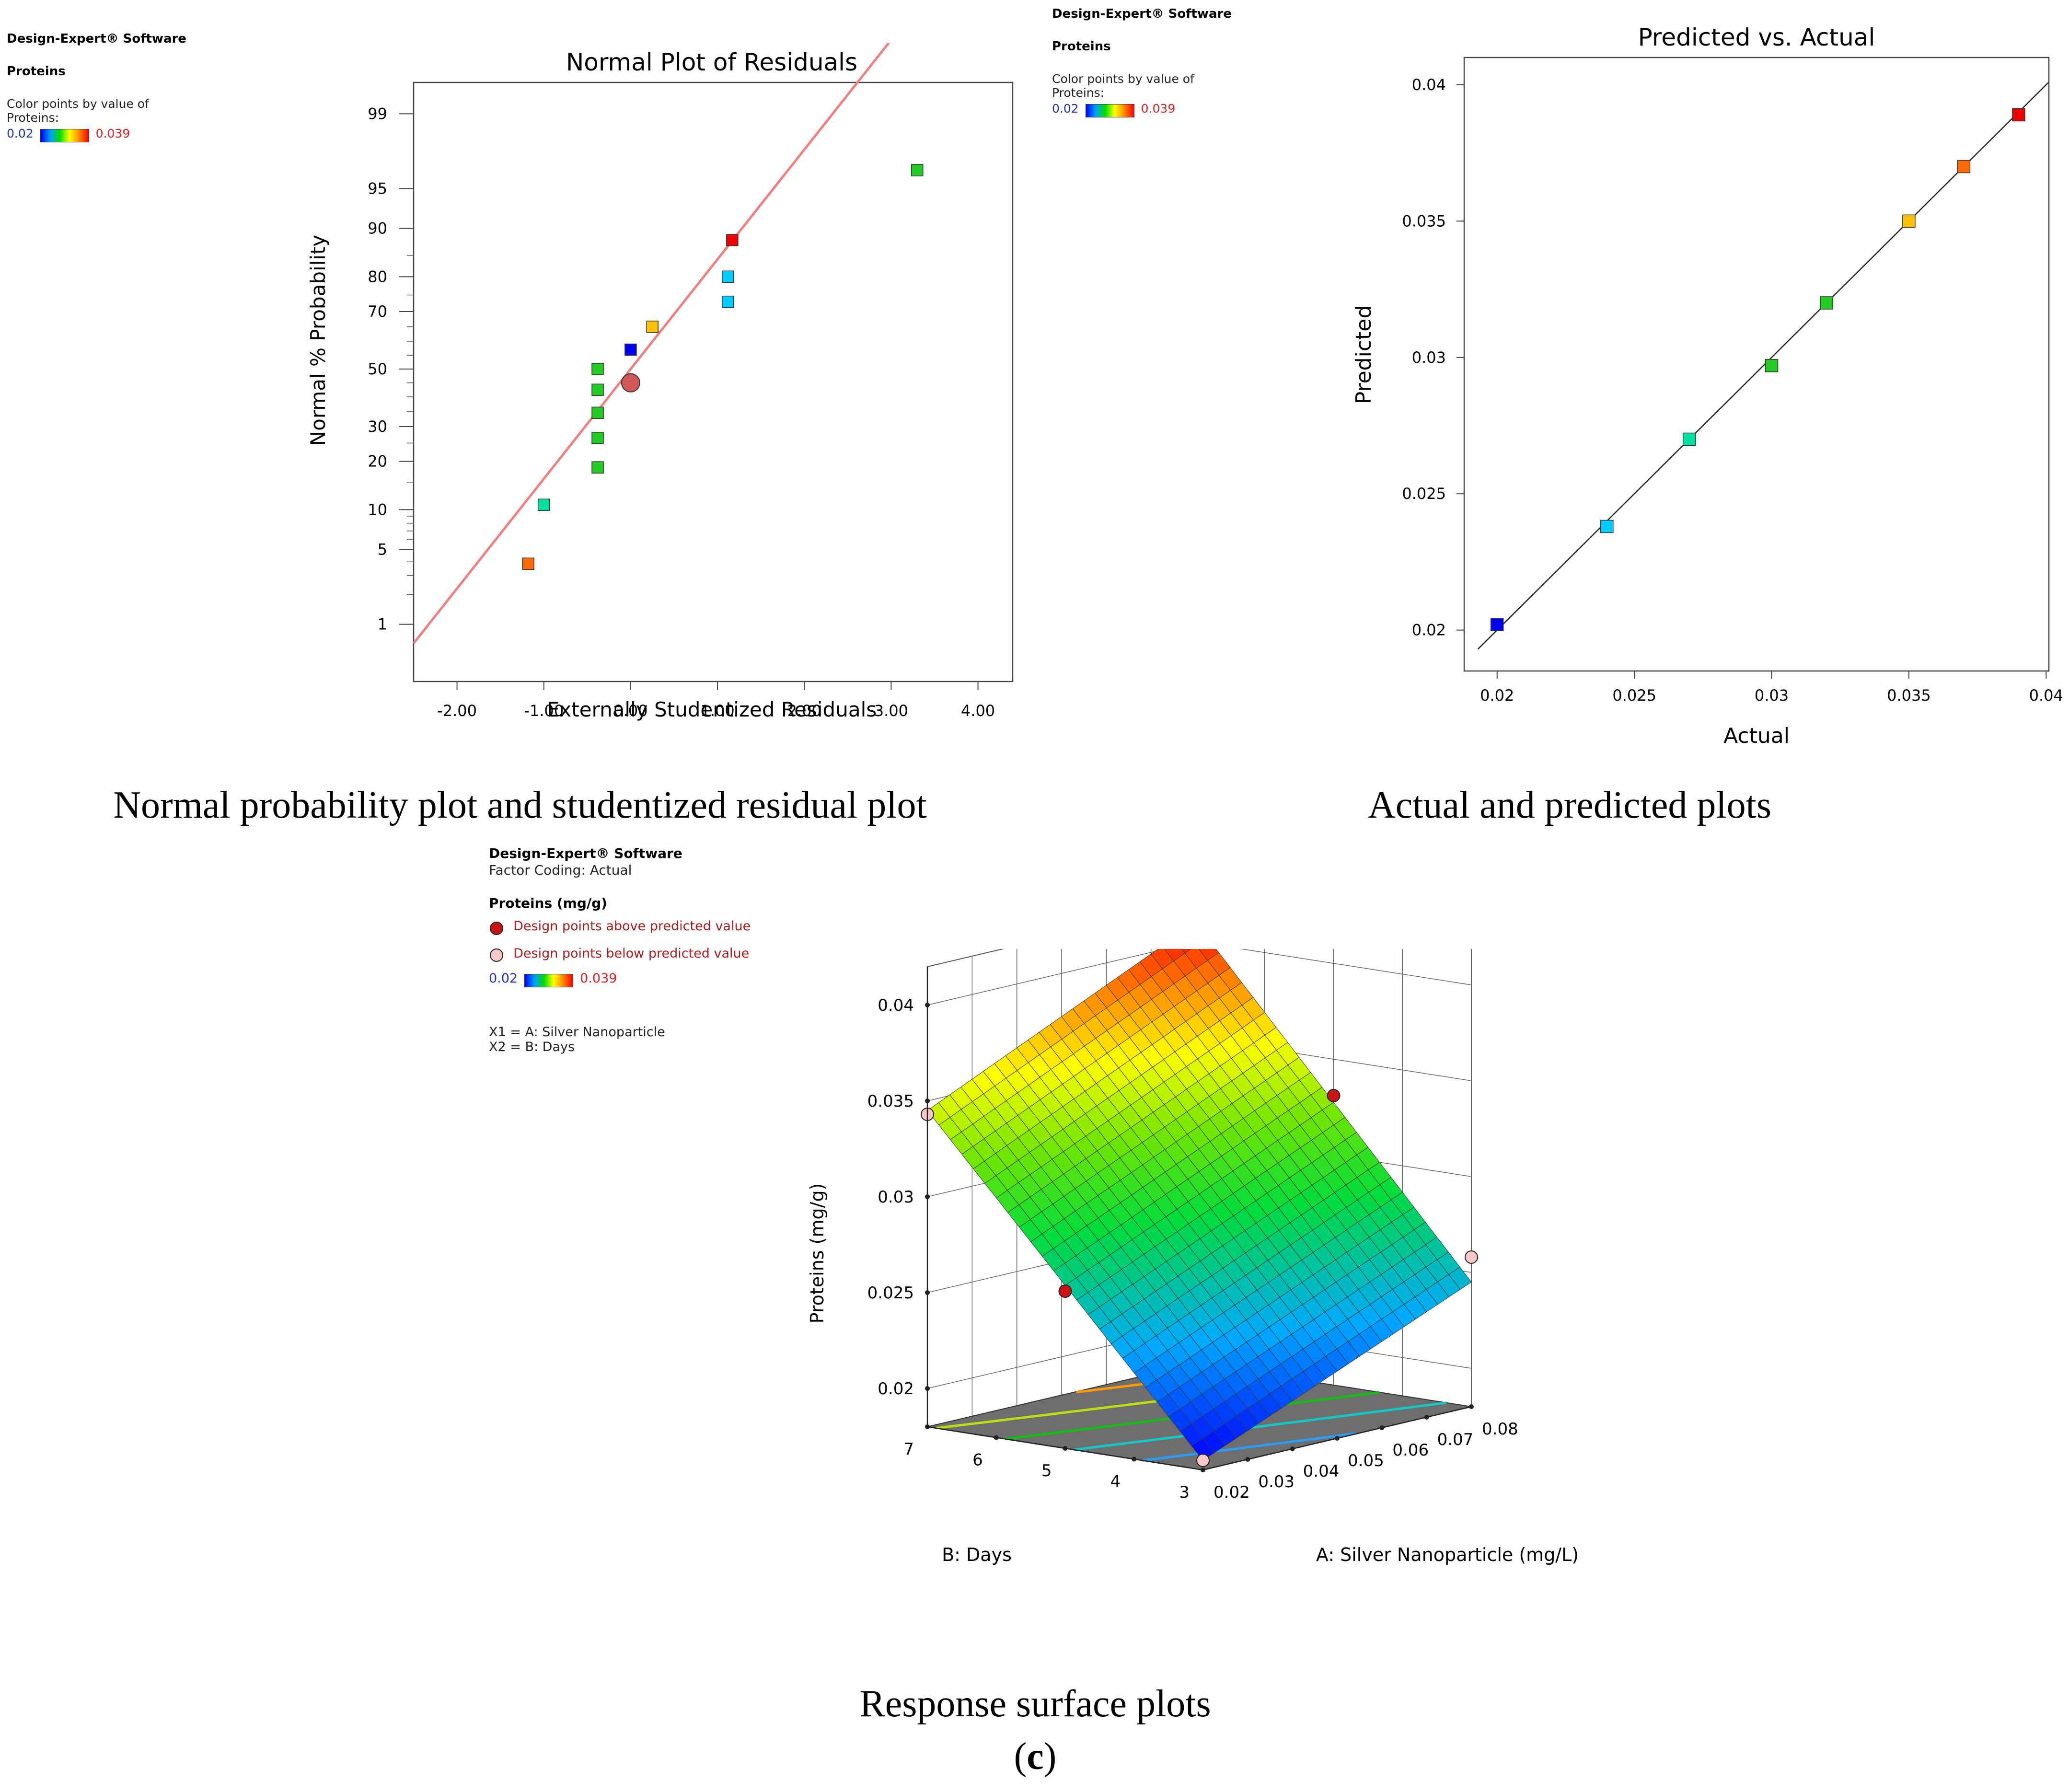 The width and height of the screenshot is (2069, 1792). Describe the element at coordinates (978, 1460) in the screenshot. I see `surface-b-tick-label: 6` at that location.